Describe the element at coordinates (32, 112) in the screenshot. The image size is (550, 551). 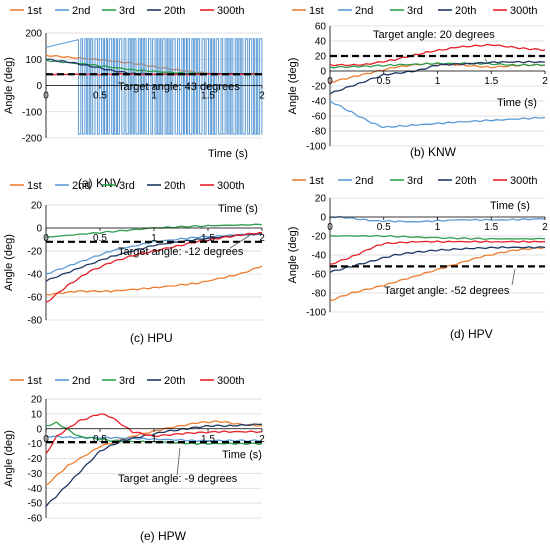
I see `y-tick-label: -100` at that location.